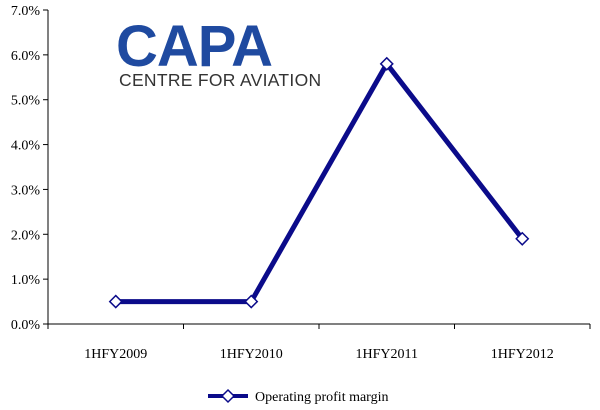 This screenshot has width=600, height=410. What do you see at coordinates (387, 354) in the screenshot?
I see `x-category-label: 1HFY2011` at bounding box center [387, 354].